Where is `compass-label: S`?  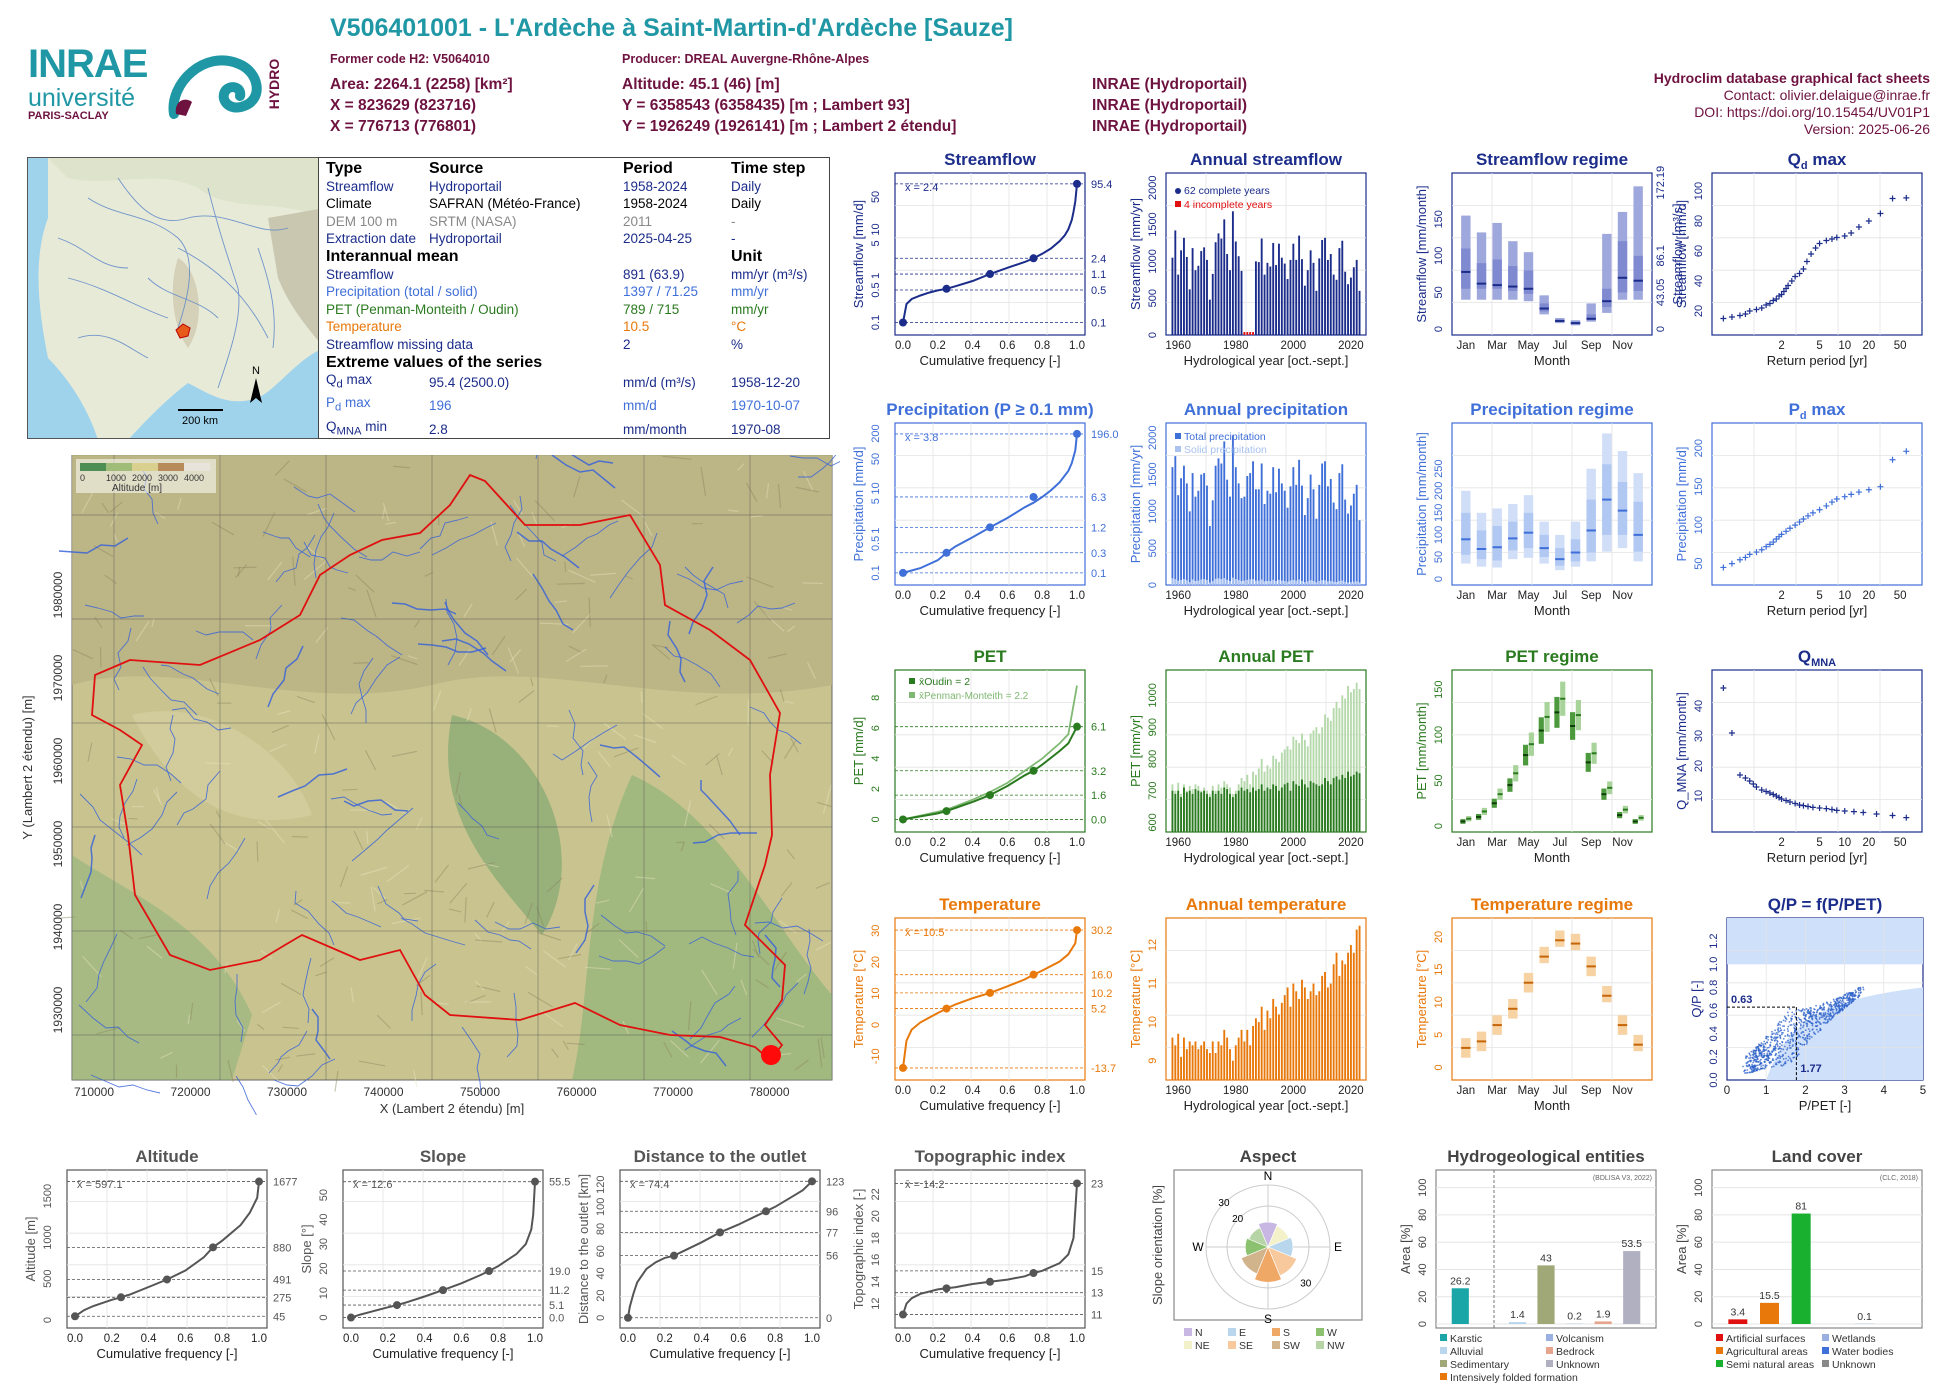
compass-label: S is located at coordinates (1268, 1319).